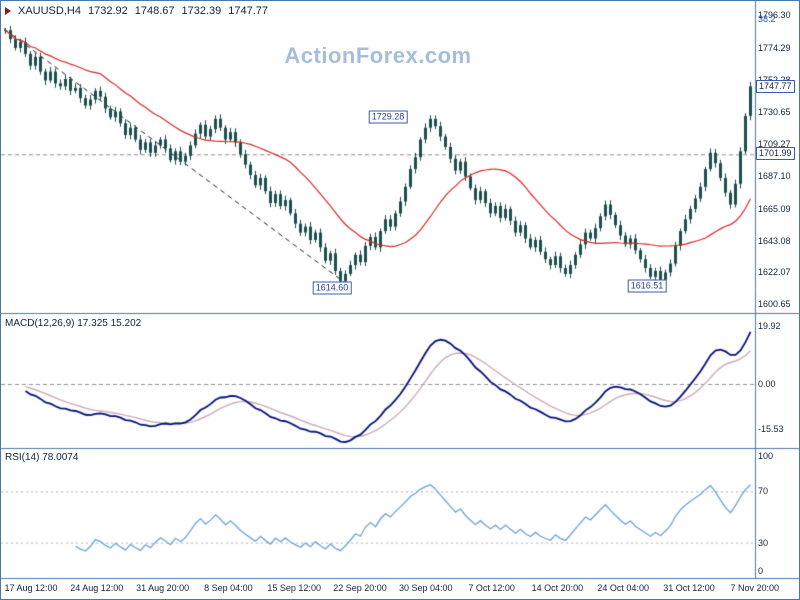 The height and width of the screenshot is (600, 800). Describe the element at coordinates (763, 542) in the screenshot. I see `rsi-axis-label: 30` at that location.